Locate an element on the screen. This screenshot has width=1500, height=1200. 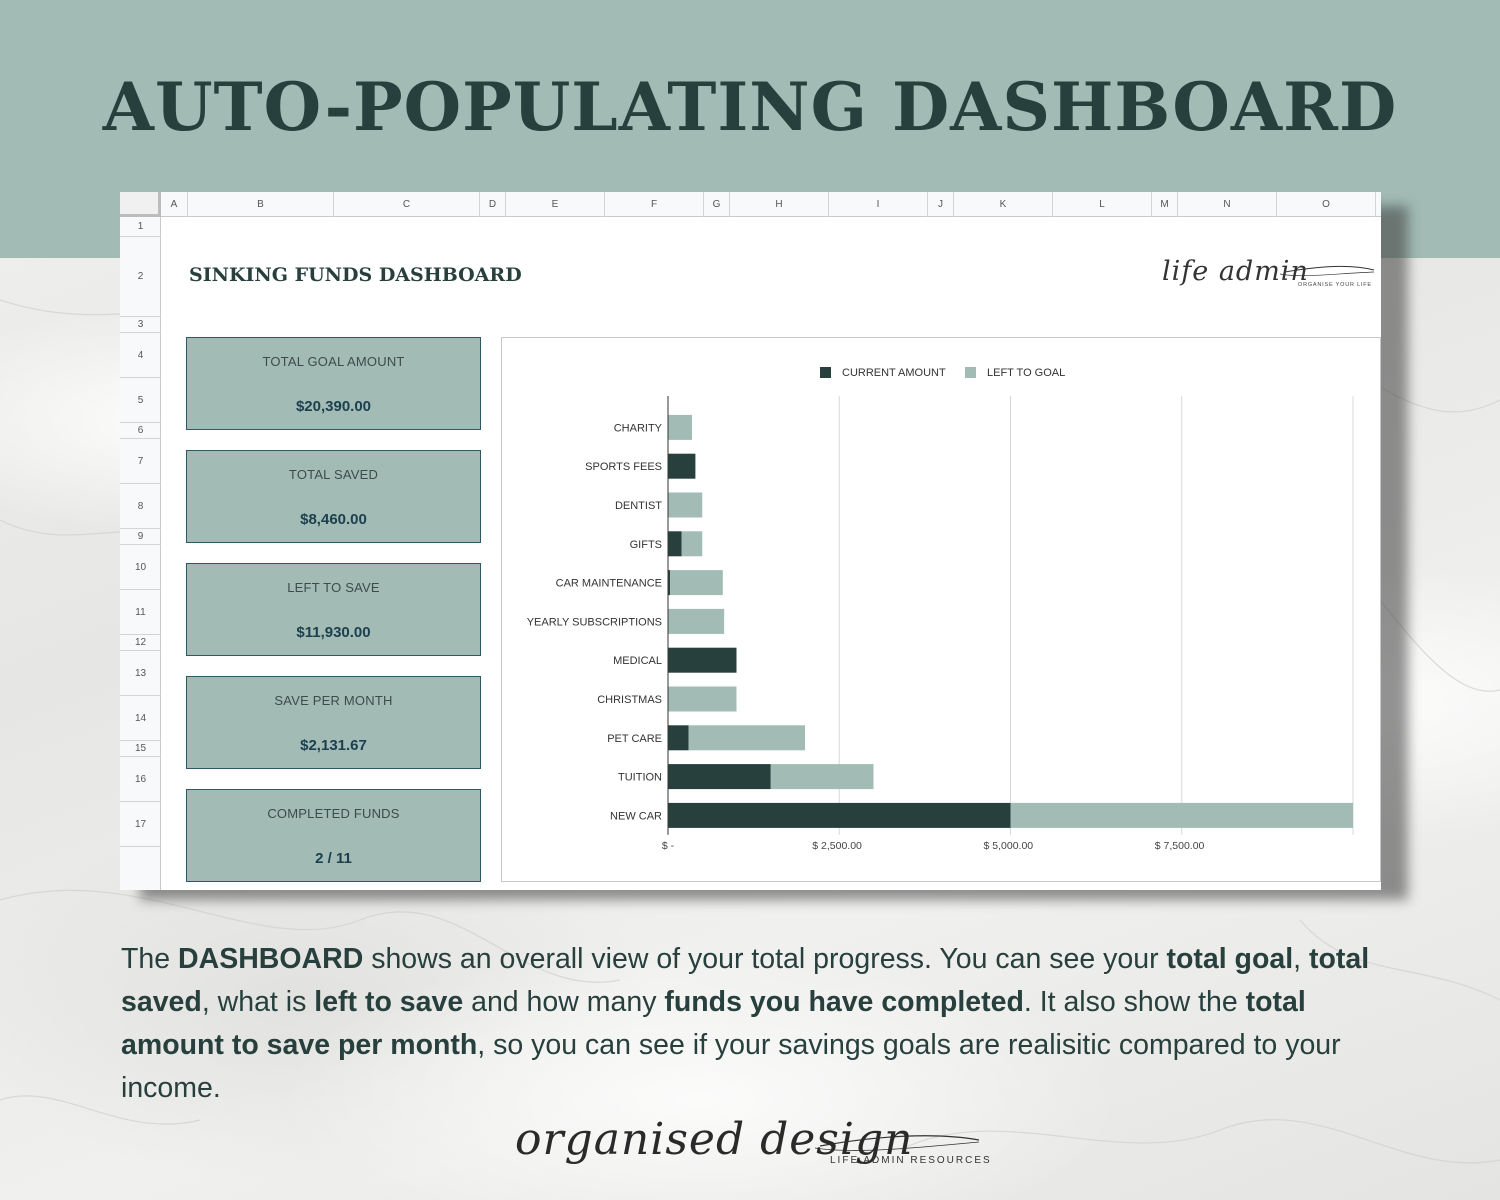
column-header-m: M is located at coordinates (1165, 204).